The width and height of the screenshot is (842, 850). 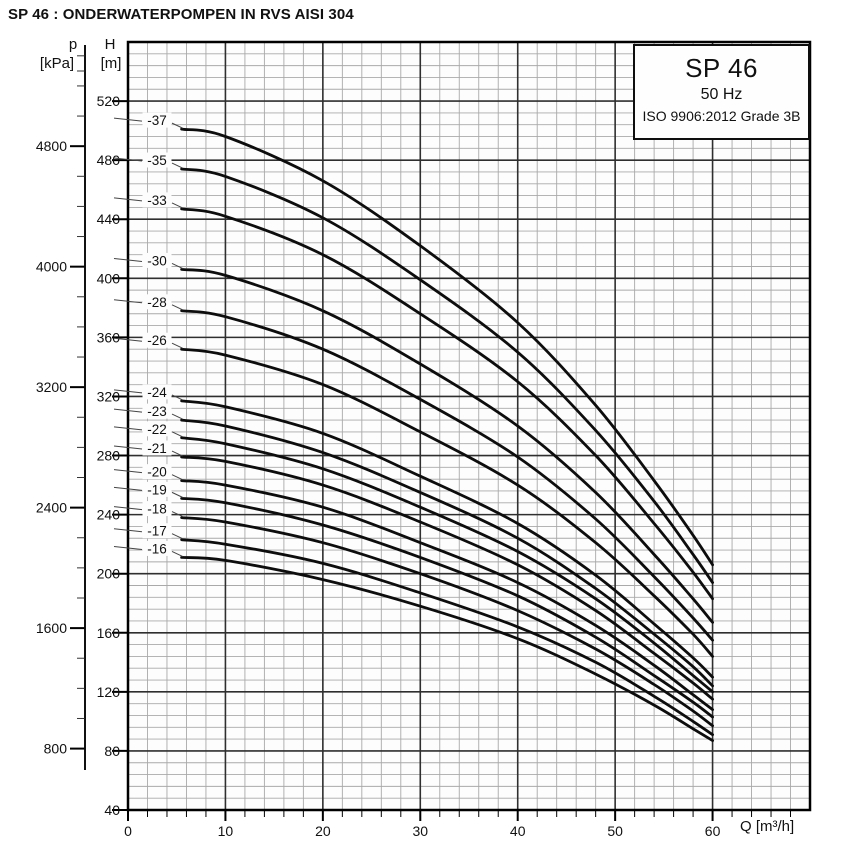 I want to click on flow-axis-tick-label: 60, so click(x=713, y=831).